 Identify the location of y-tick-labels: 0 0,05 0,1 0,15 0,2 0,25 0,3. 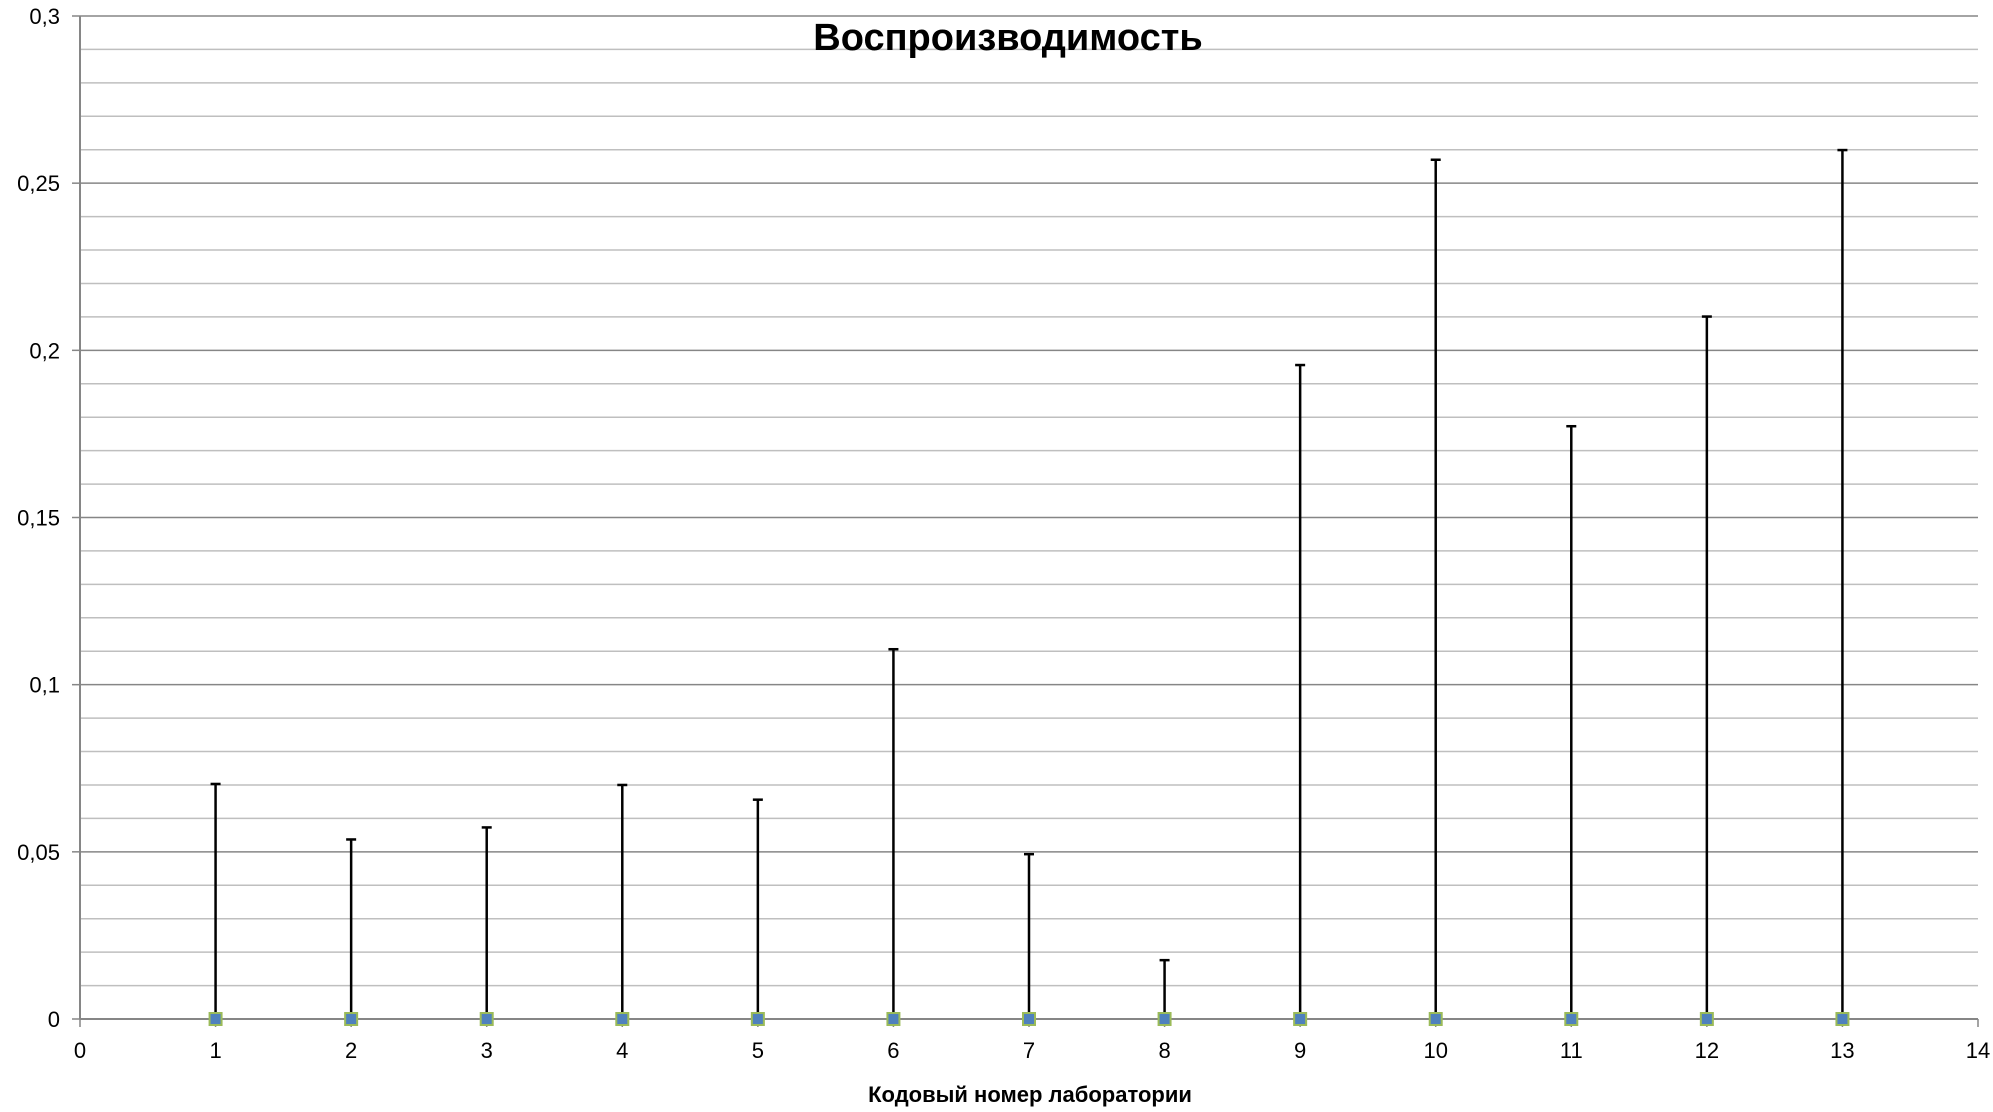
(48, 518).